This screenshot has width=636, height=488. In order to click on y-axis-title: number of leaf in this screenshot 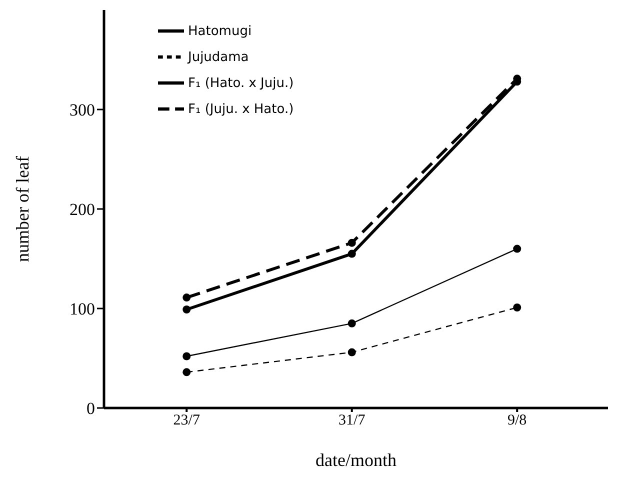, I will do `click(22, 209)`.